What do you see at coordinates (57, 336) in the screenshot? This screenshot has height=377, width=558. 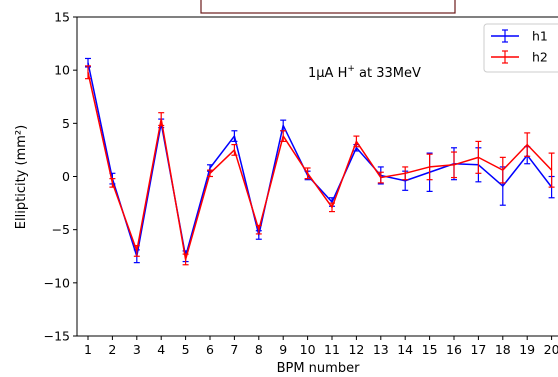 I see `y-tick-label: −15` at bounding box center [57, 336].